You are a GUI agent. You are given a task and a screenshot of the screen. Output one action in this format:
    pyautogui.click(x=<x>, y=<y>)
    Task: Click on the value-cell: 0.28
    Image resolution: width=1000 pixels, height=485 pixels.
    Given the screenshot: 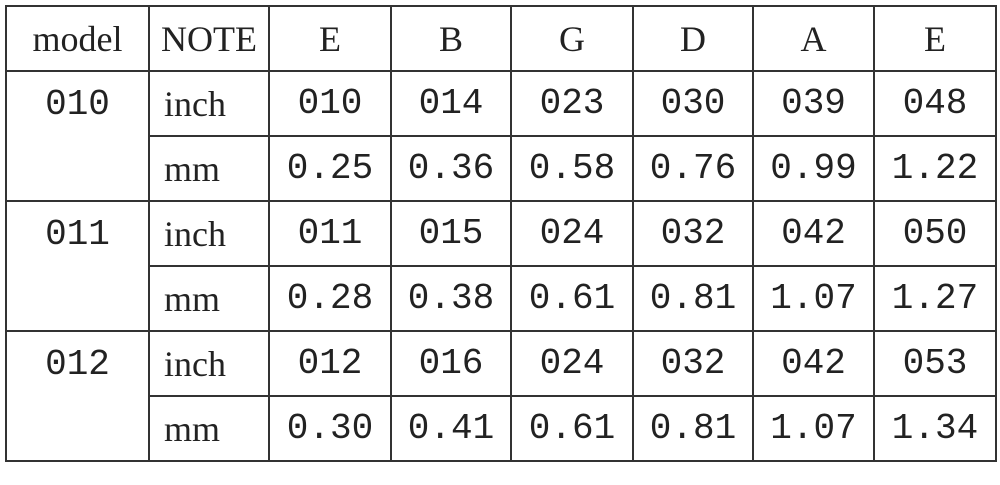 What is the action you would take?
    pyautogui.click(x=330, y=298)
    